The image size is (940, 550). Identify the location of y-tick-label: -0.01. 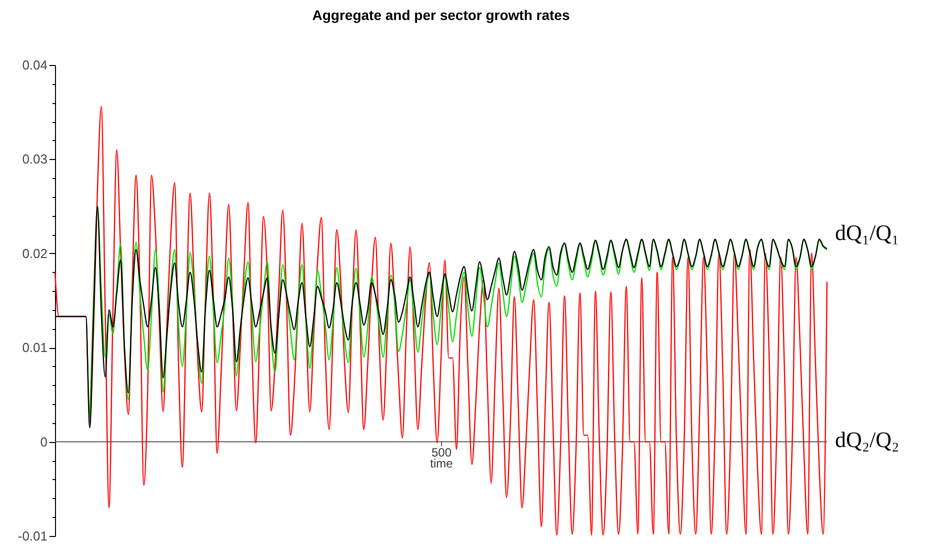
(33, 536).